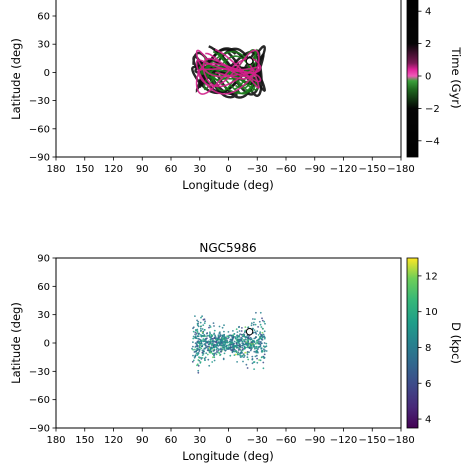 The width and height of the screenshot is (474, 474). What do you see at coordinates (412, 343) in the screenshot?
I see `distance-colorbar` at bounding box center [412, 343].